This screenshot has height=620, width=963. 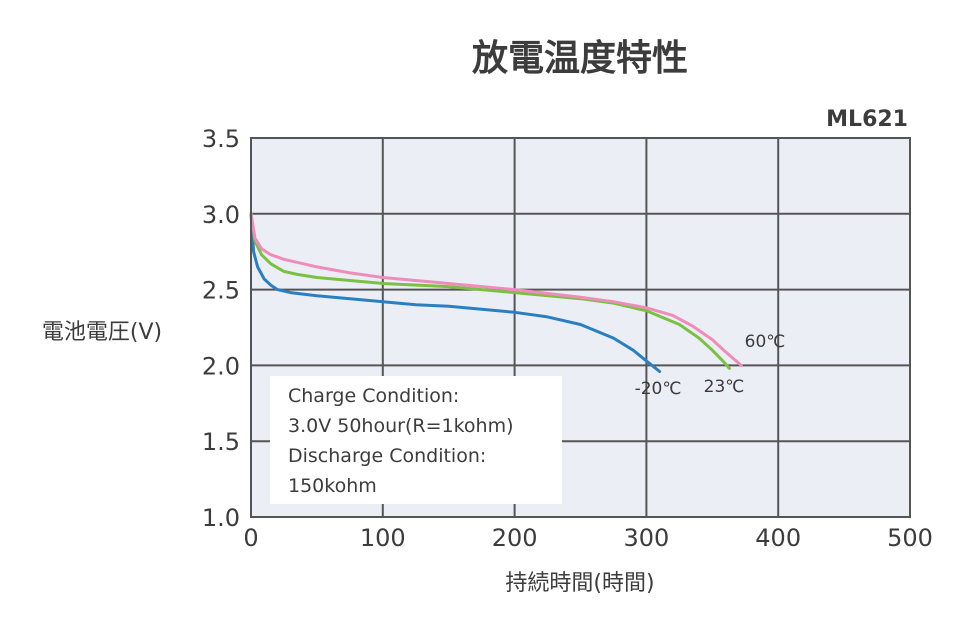 I want to click on condition-box-background, so click(x=416, y=440).